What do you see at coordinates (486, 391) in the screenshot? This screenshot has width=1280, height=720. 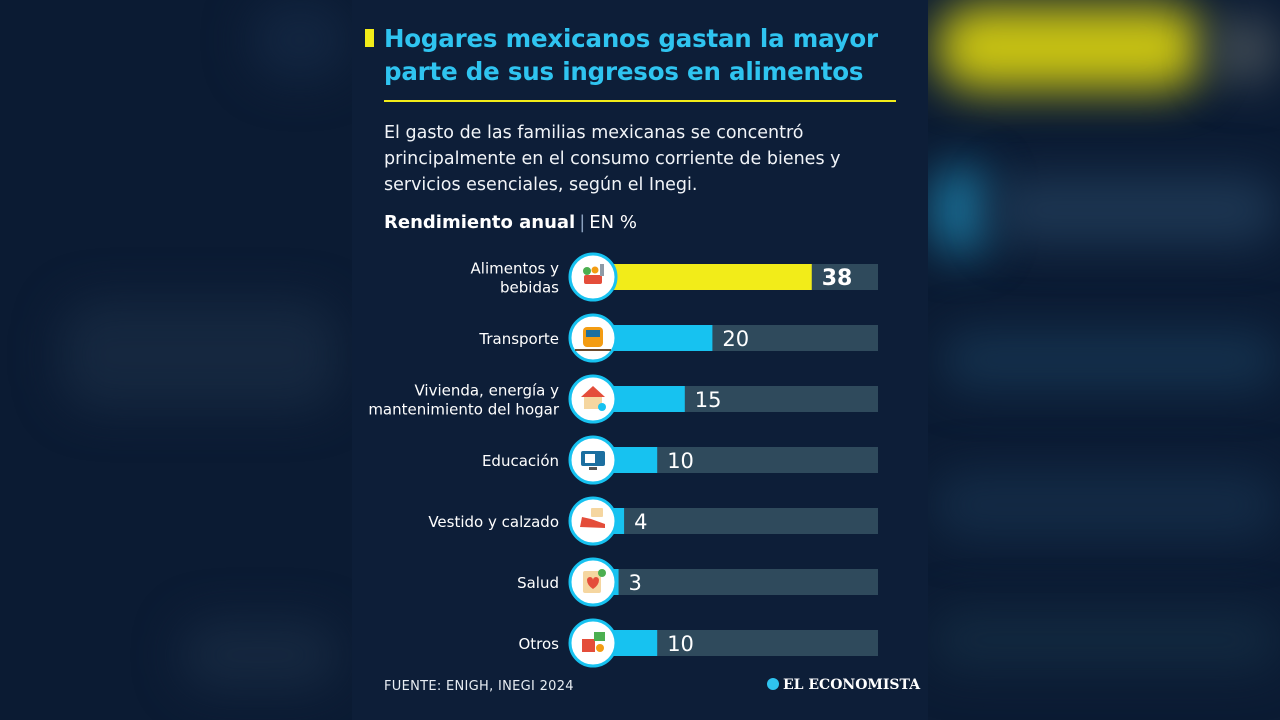 I see `category-label-line: Vivienda, energía y` at bounding box center [486, 391].